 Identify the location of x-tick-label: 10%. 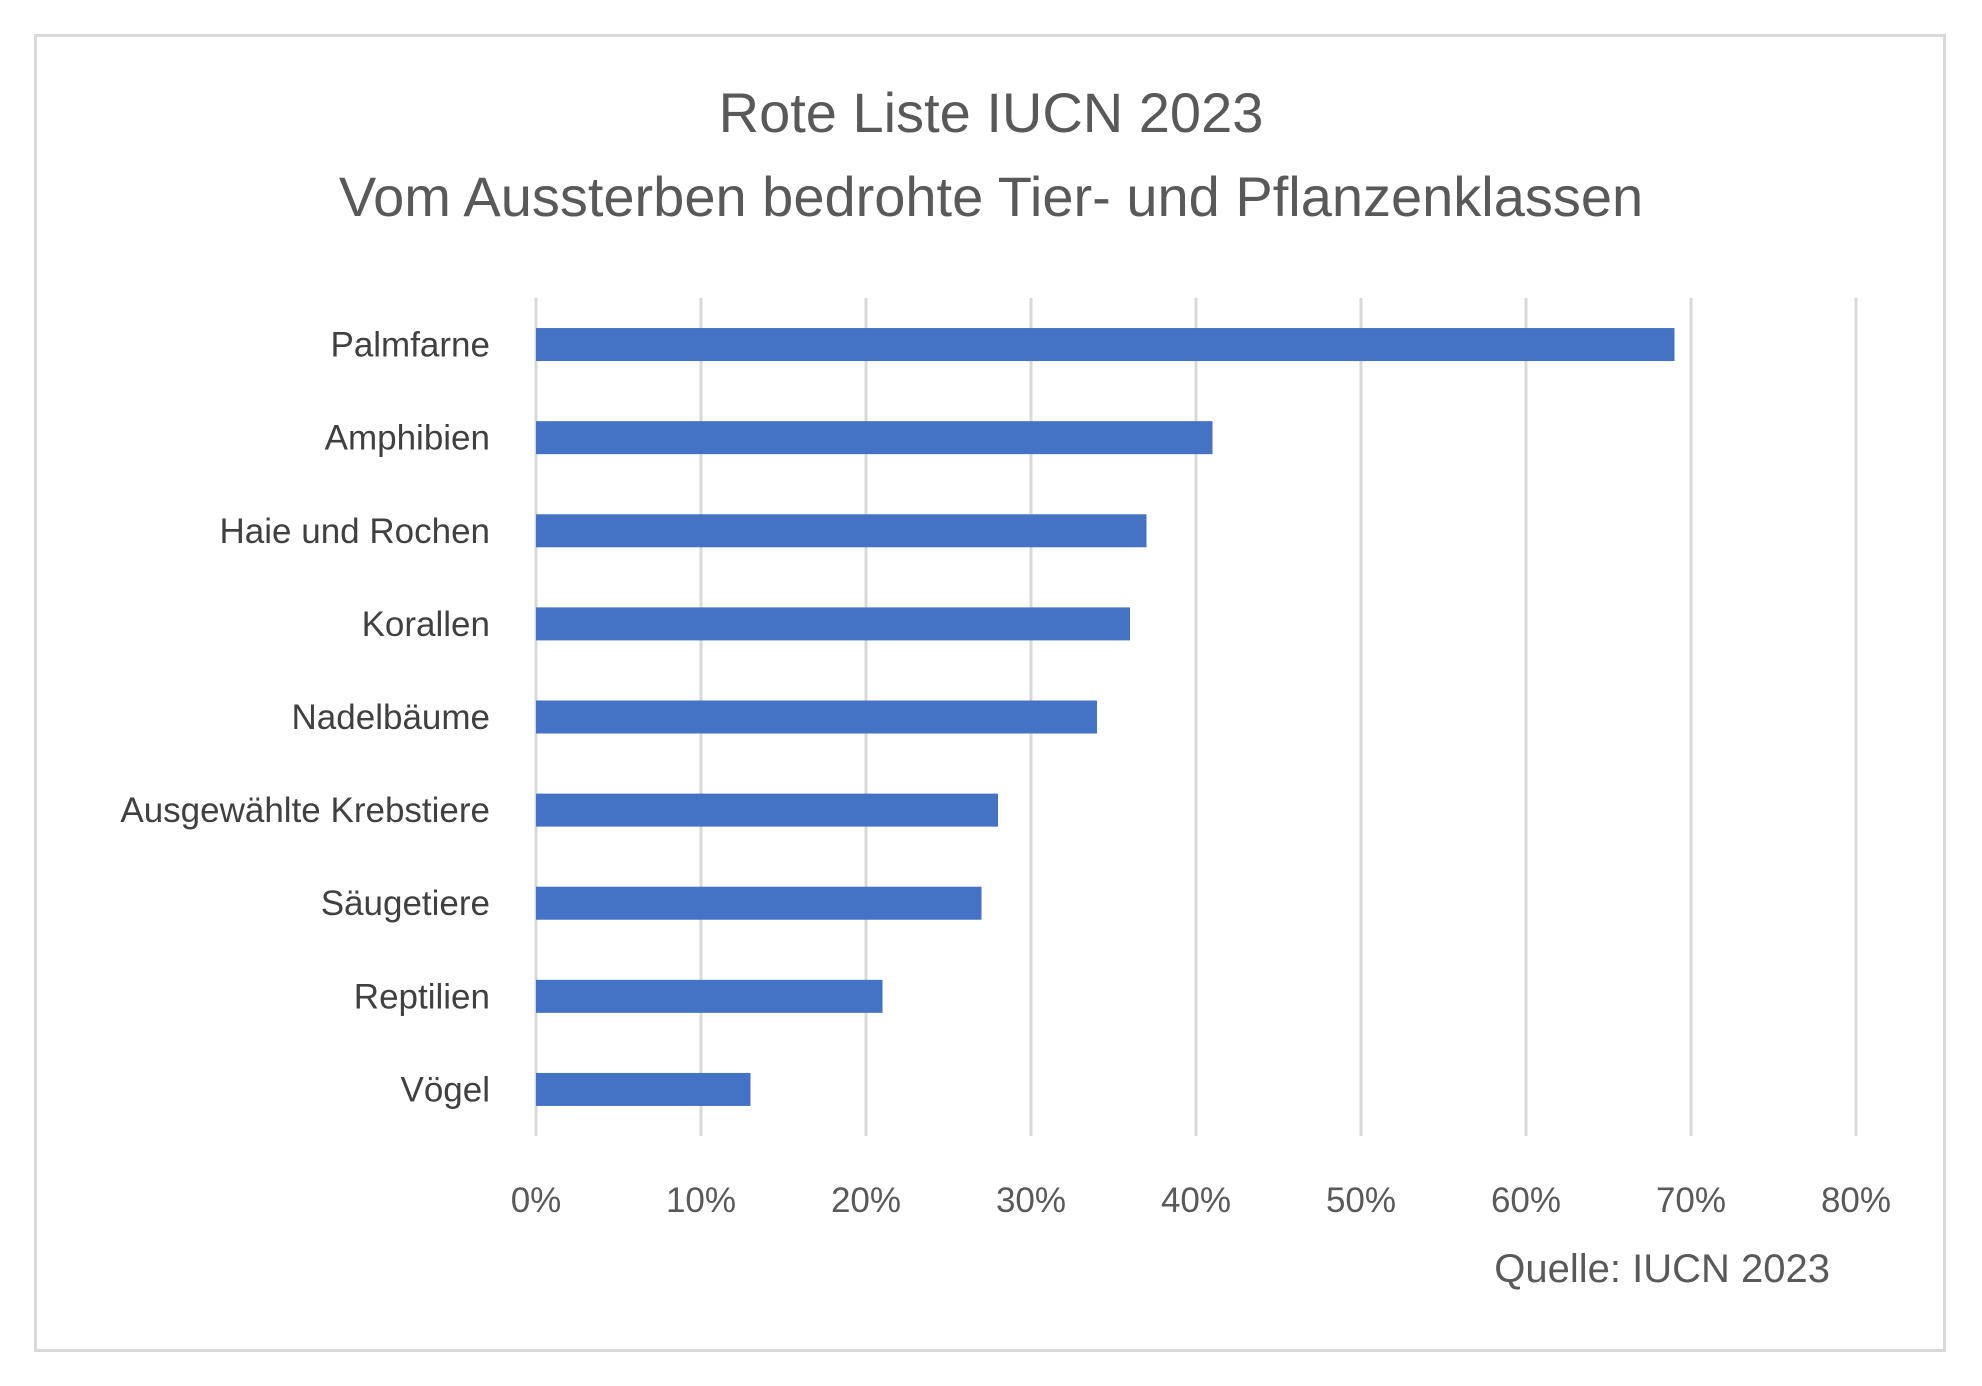
(701, 1200).